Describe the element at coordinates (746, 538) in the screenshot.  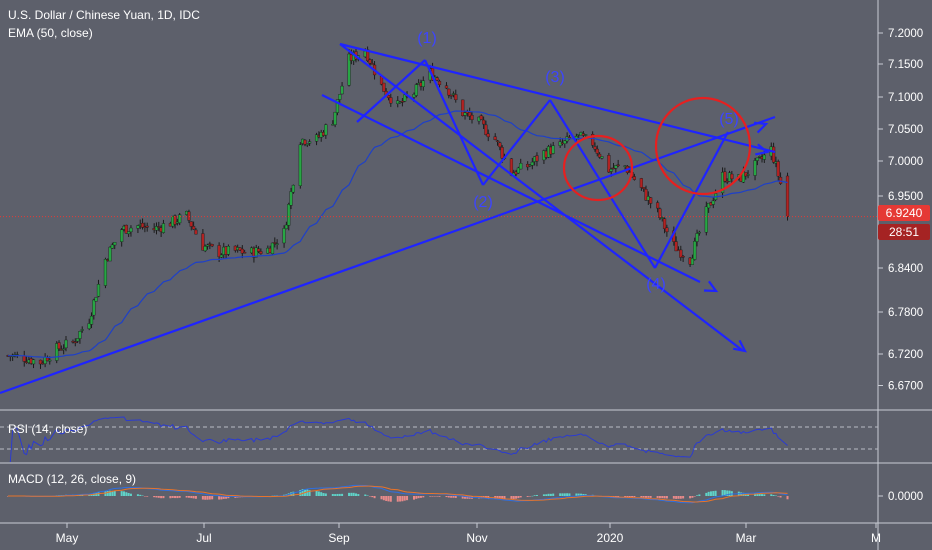
I see `time-tick-label: Mar` at that location.